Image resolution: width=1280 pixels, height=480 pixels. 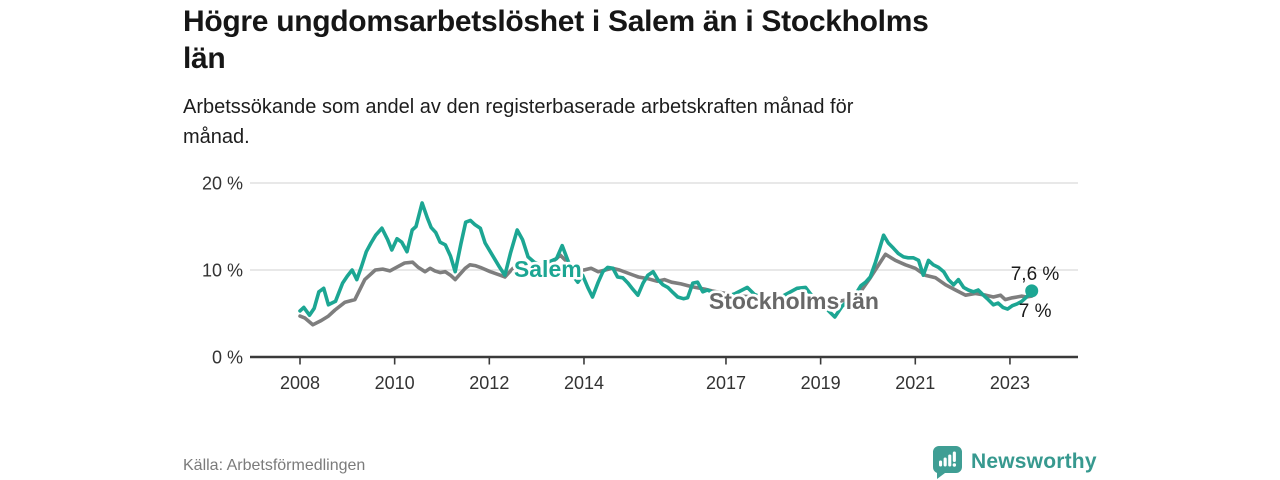 What do you see at coordinates (300, 383) in the screenshot?
I see `x-tick-label: 2008` at bounding box center [300, 383].